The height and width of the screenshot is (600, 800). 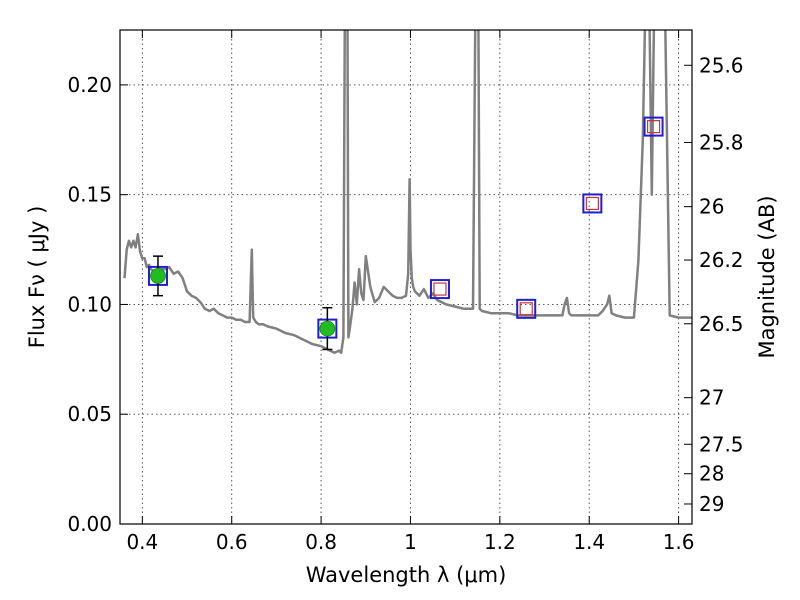 What do you see at coordinates (89, 414) in the screenshot?
I see `y-tick-label: 0.05` at bounding box center [89, 414].